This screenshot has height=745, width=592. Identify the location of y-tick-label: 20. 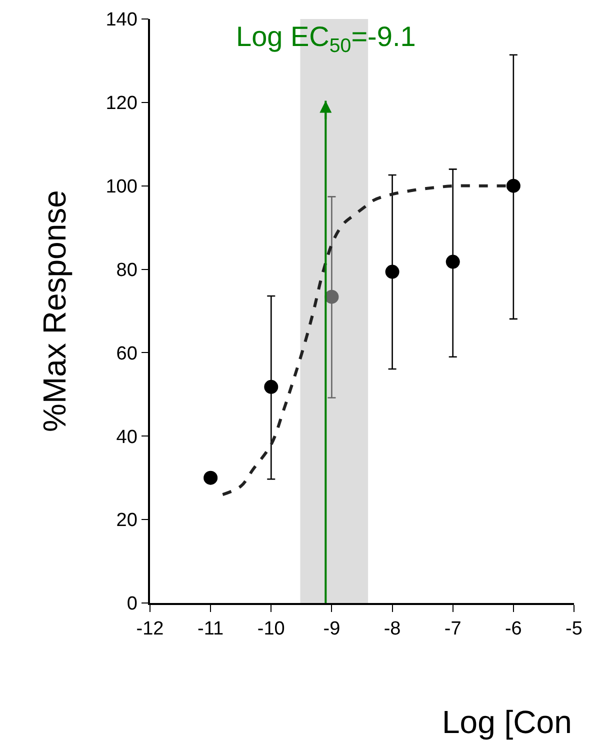
(127, 521).